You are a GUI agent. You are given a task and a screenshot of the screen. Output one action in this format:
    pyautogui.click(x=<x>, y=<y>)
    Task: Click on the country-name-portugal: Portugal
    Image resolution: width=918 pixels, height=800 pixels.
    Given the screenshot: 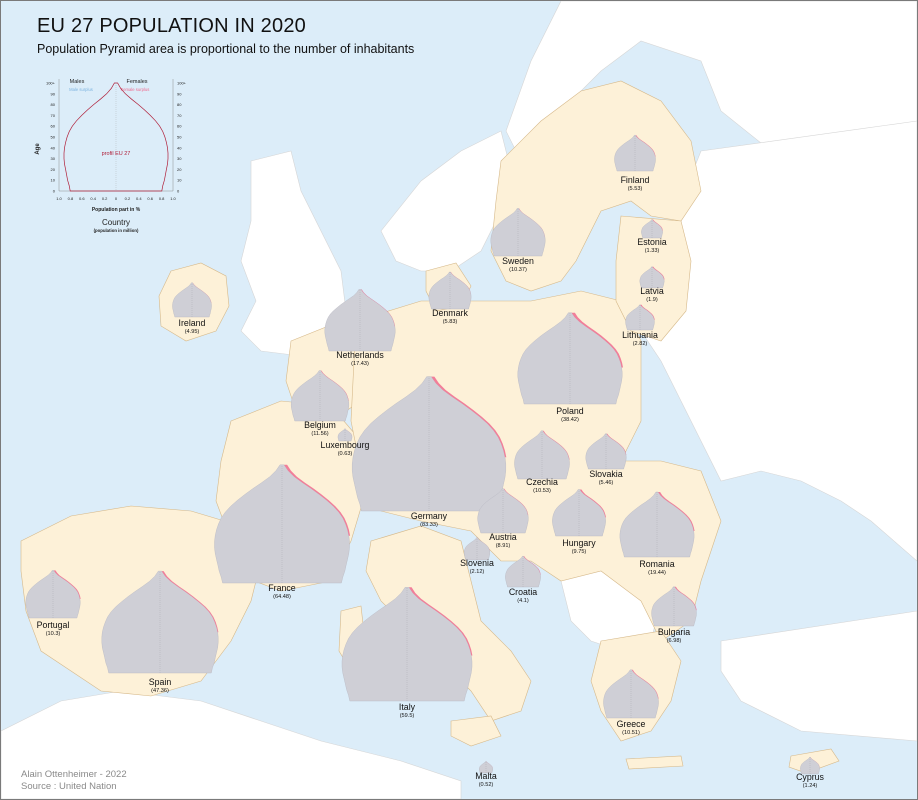 What is the action you would take?
    pyautogui.click(x=53, y=625)
    